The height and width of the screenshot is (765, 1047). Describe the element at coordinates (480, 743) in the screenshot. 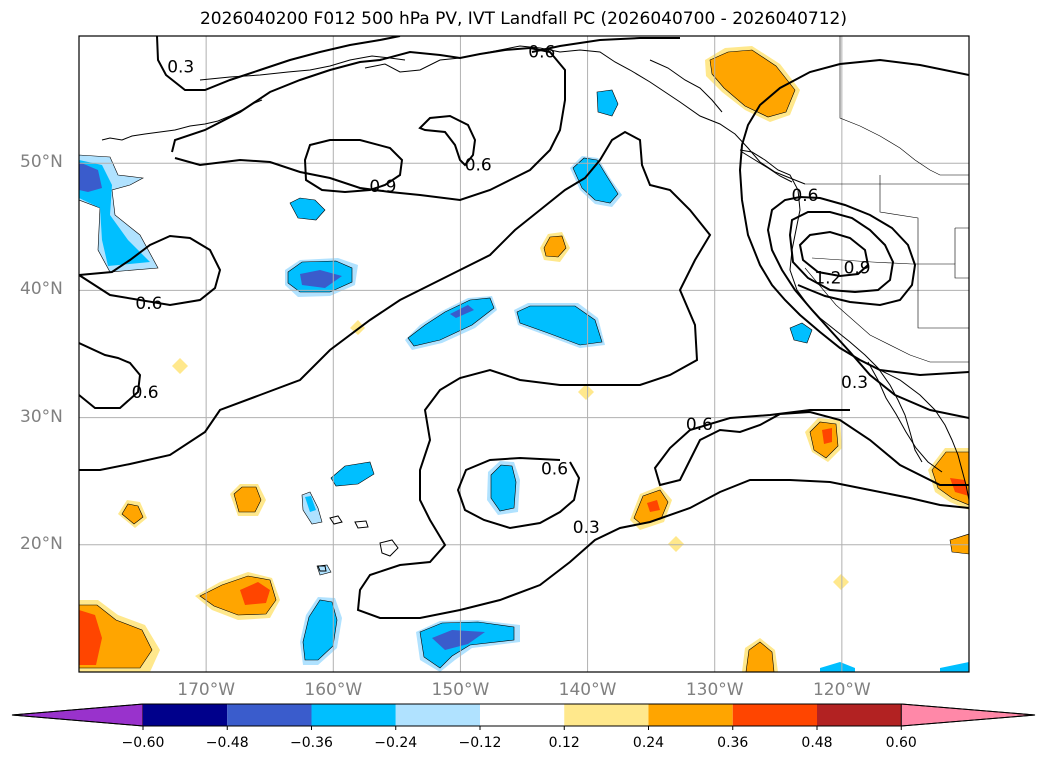

I see `colorbar-tick-label: −0.12` at that location.